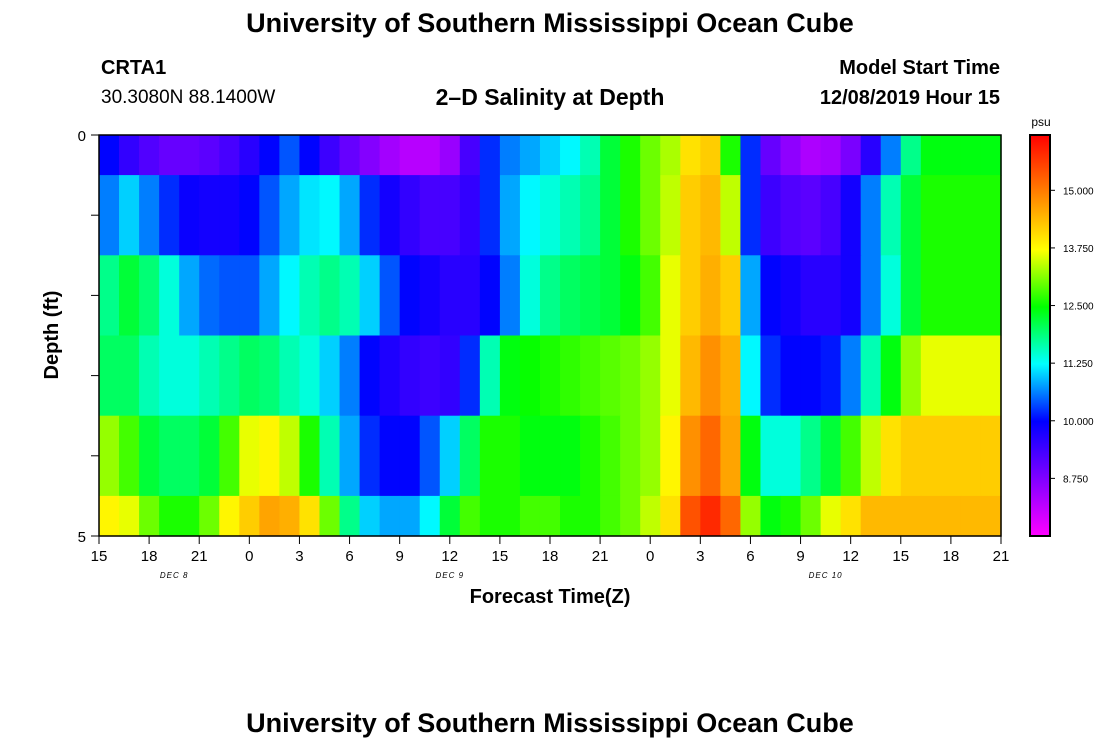  Describe the element at coordinates (909, 98) in the screenshot. I see `model-start-value: 12/08/2019 Hour 15` at that location.